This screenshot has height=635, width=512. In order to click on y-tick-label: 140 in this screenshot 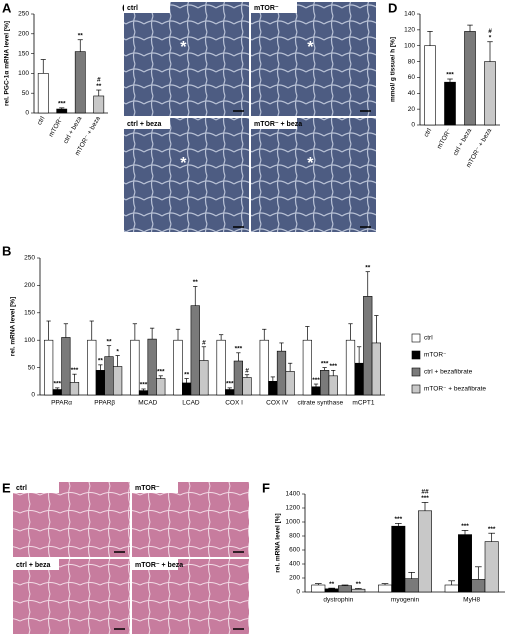, I will do `click(409, 14)`.